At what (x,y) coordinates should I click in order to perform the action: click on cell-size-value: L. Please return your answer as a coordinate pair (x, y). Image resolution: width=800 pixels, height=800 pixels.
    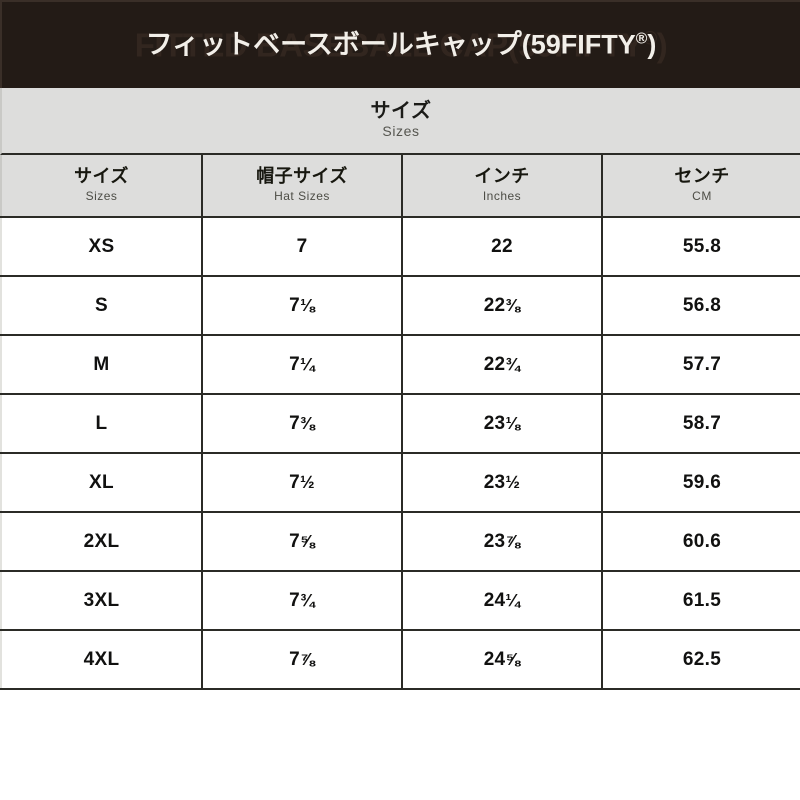
    Looking at the image, I should click on (101, 423).